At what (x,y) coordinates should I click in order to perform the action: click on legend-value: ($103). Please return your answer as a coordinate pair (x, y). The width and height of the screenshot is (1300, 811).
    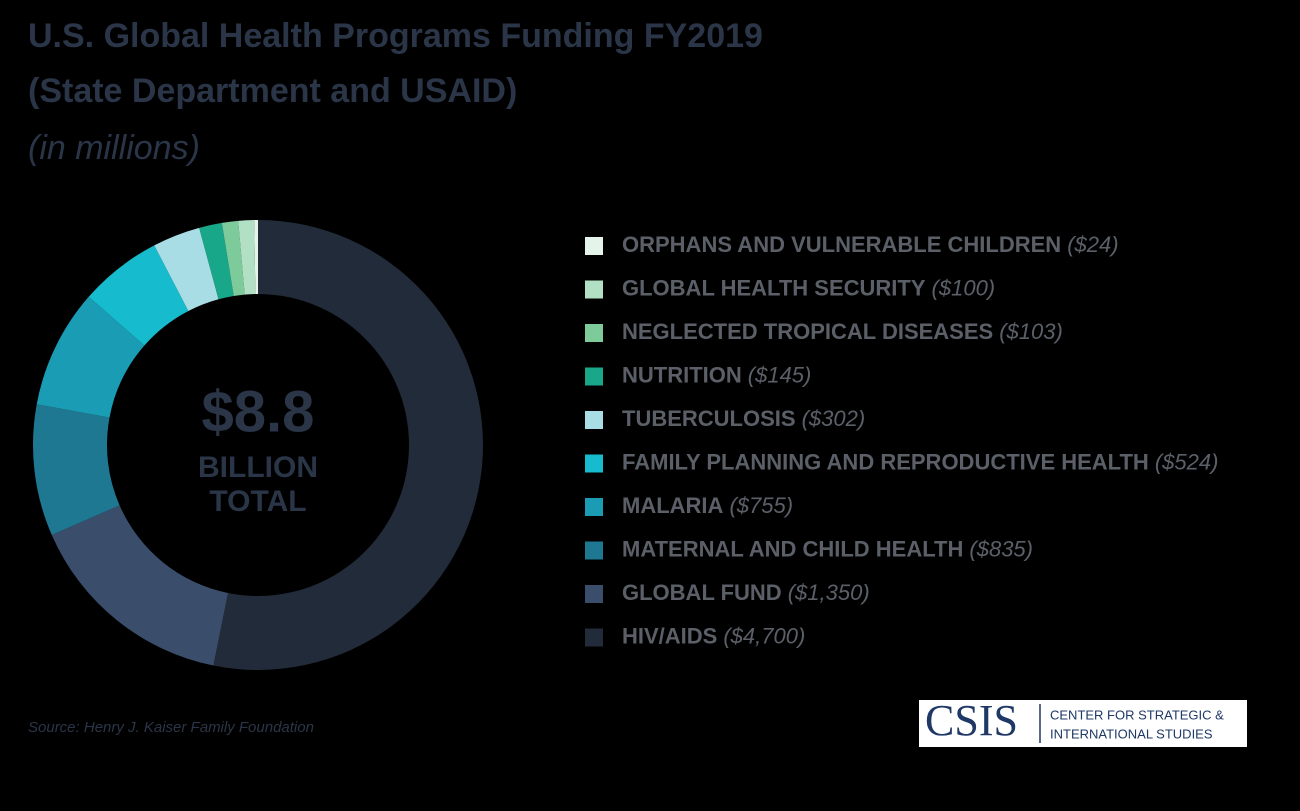
    Looking at the image, I should click on (1031, 331).